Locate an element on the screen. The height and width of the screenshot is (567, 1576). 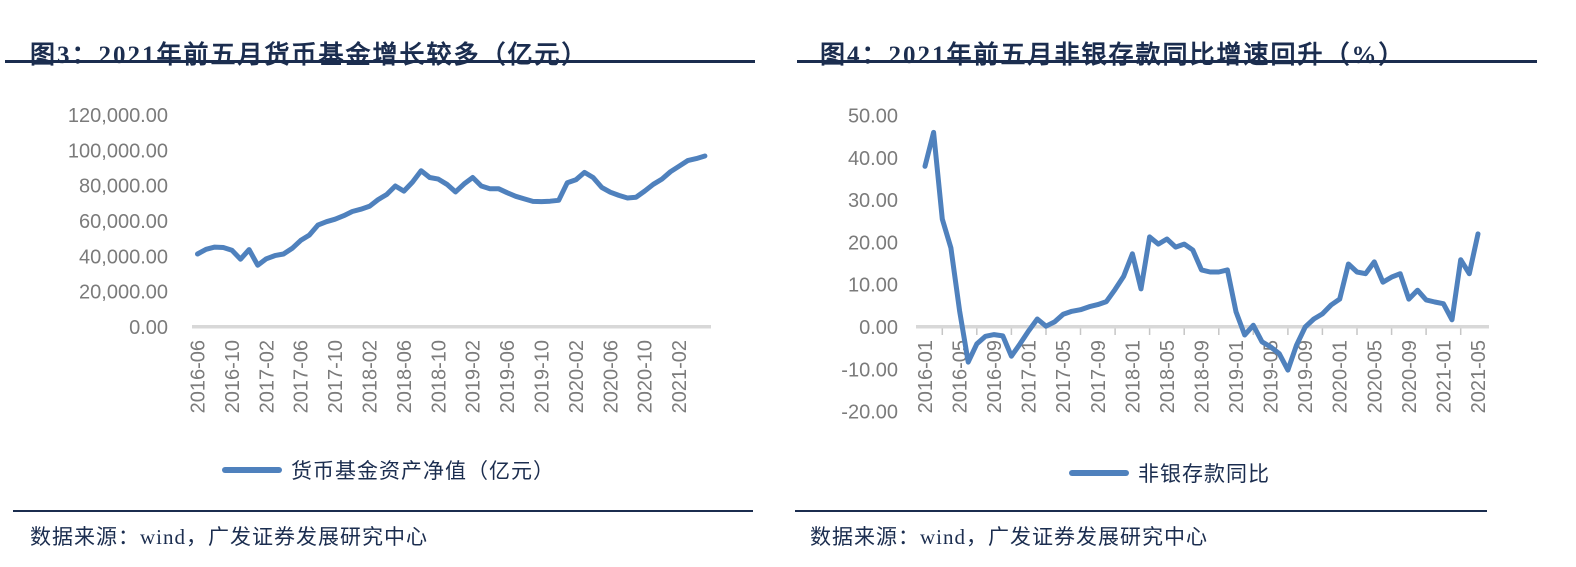
x-axis-tick-label: 2017-06 is located at coordinates (302, 376).